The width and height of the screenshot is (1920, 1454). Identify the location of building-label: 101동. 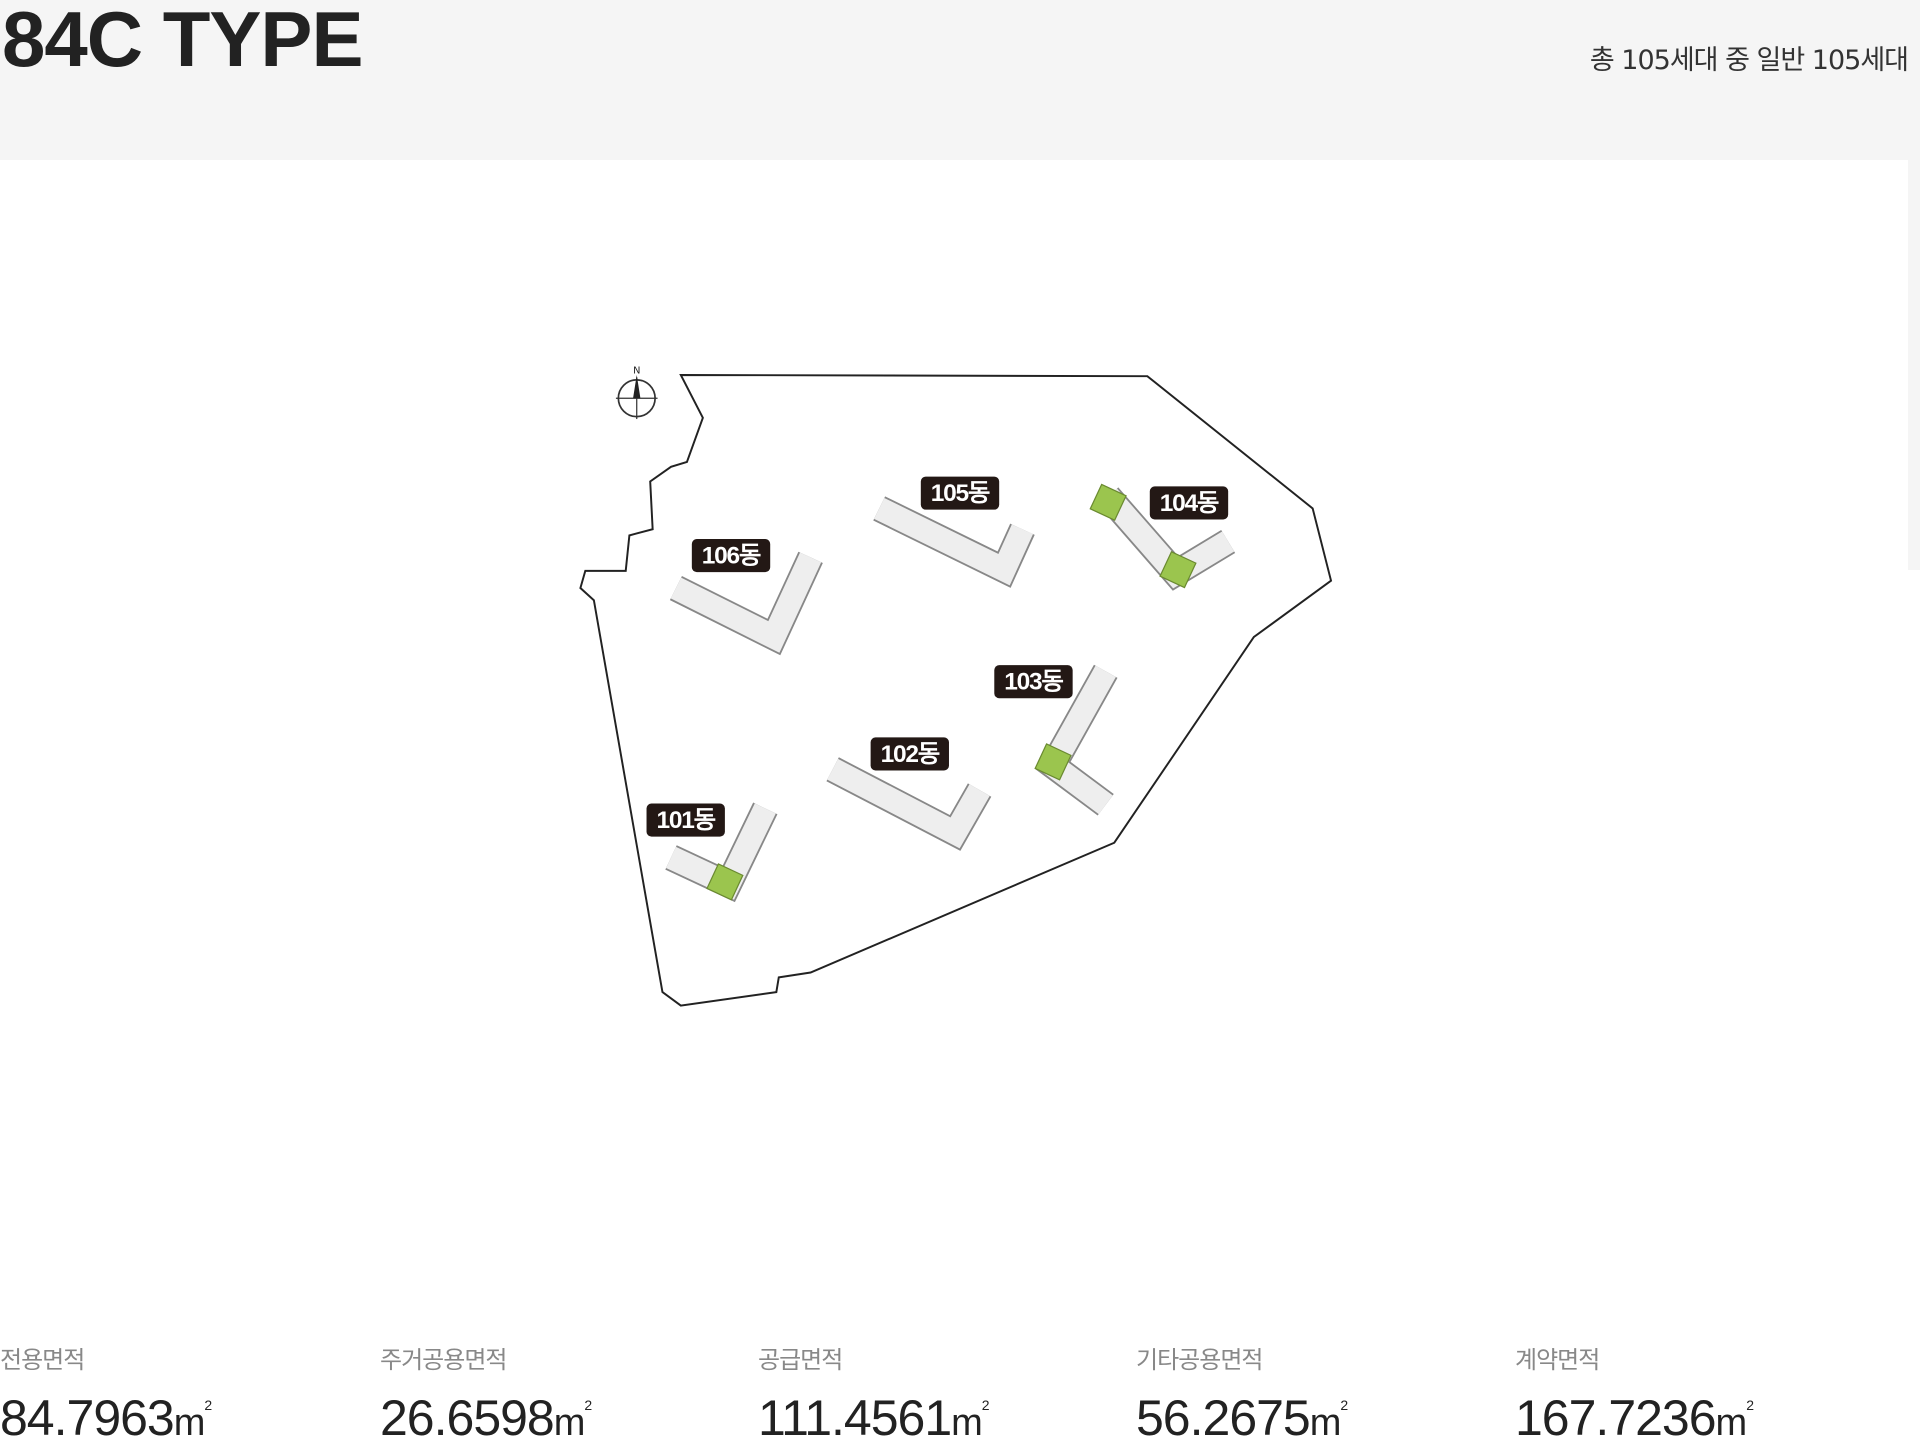
(685, 820).